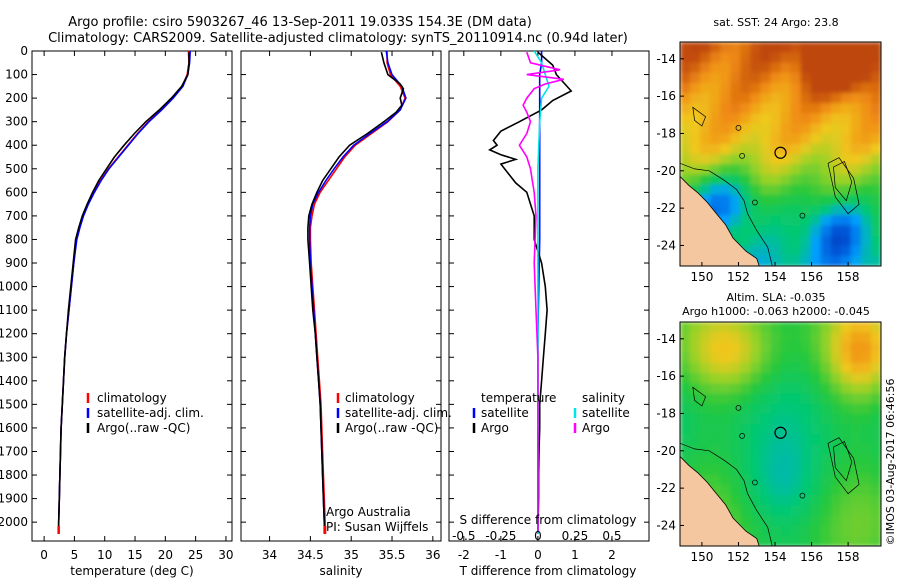  Describe the element at coordinates (432, 555) in the screenshot. I see `salinity-xtick-label: 36` at that location.